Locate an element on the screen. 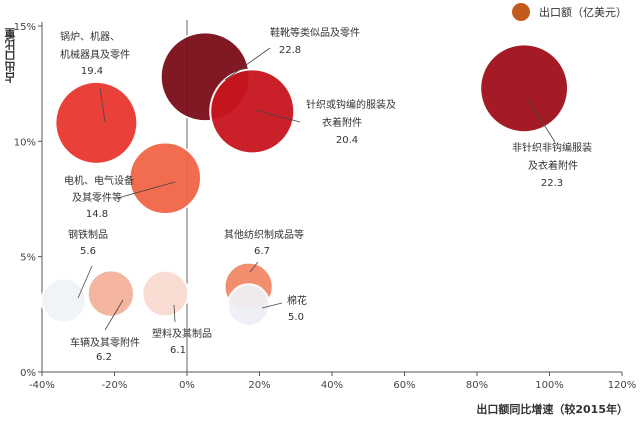 This screenshot has width=640, height=428. bubble-value-label: 22.3 is located at coordinates (552, 183).